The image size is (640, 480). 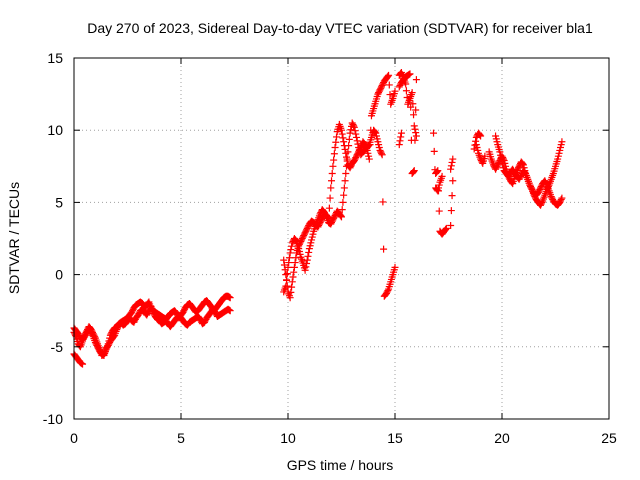 What do you see at coordinates (502, 438) in the screenshot?
I see `x-tick-label: 20` at bounding box center [502, 438].